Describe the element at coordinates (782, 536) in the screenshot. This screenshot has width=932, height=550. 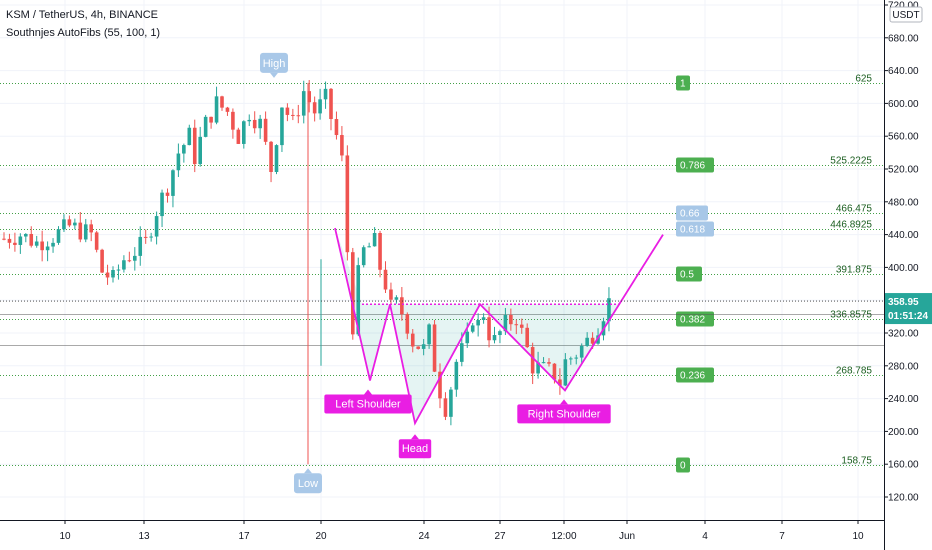
I see `time-tick-label: 7` at that location.